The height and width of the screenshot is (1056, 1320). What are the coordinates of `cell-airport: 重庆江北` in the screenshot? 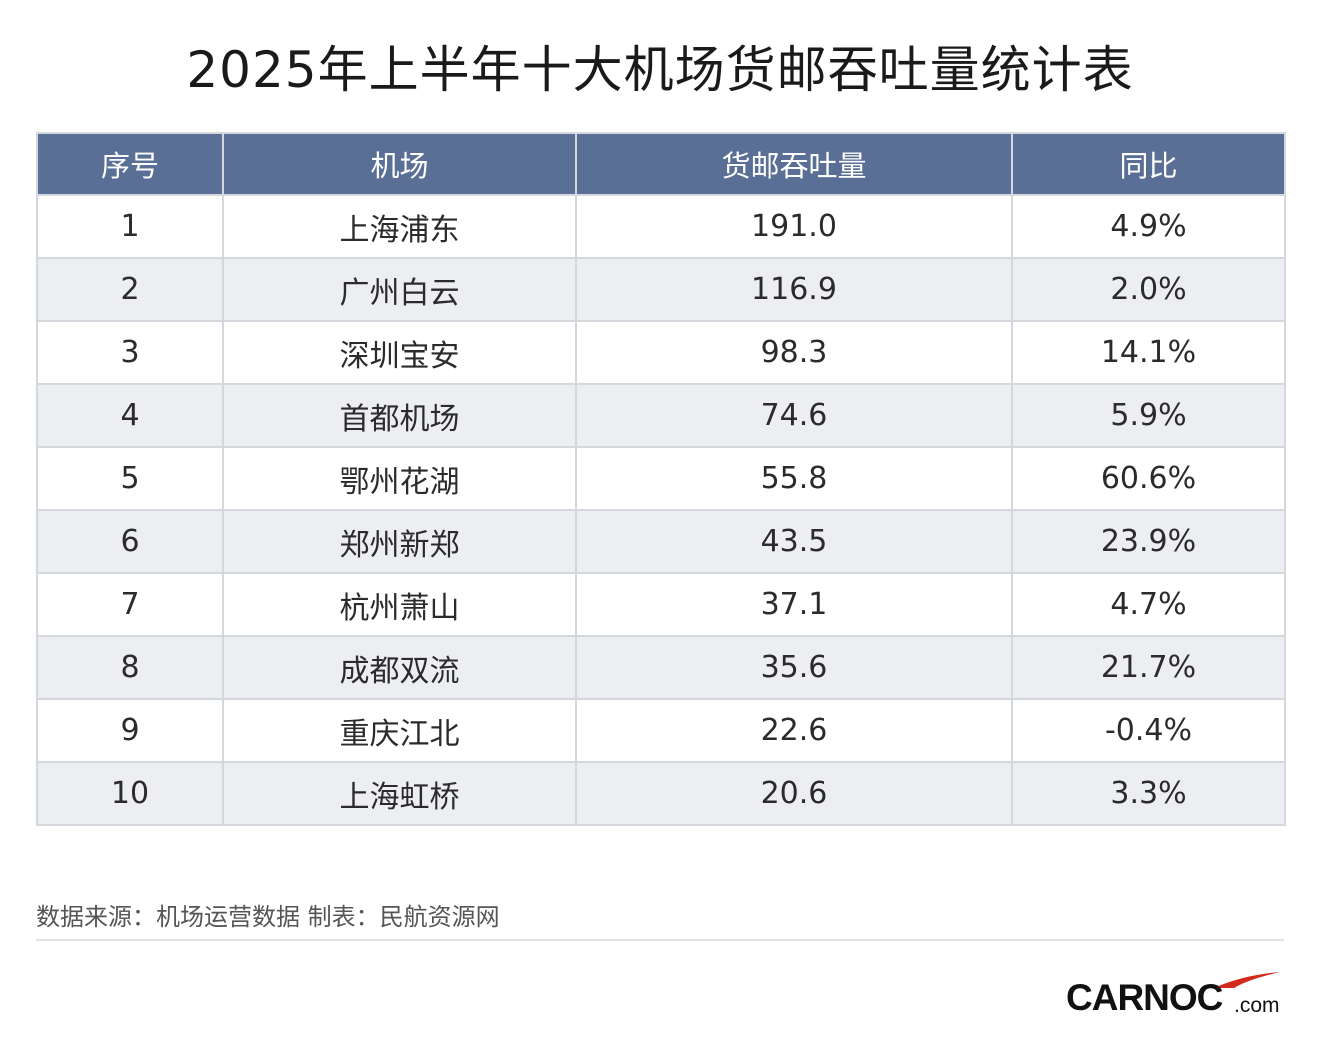 It's located at (399, 730).